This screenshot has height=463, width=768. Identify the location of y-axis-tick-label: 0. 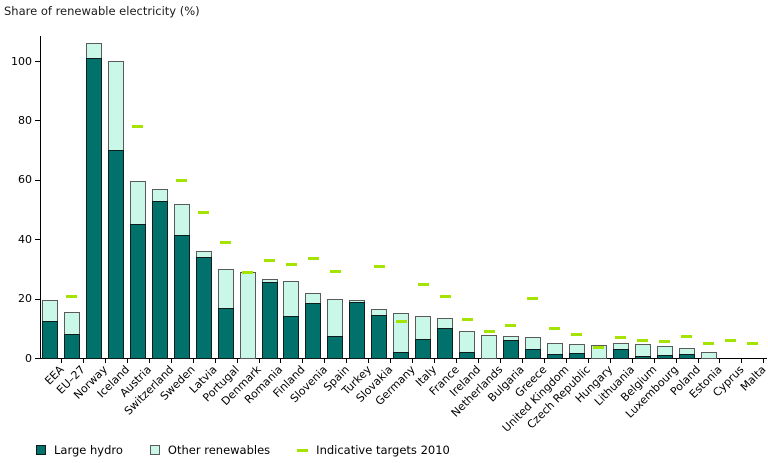
(28, 358).